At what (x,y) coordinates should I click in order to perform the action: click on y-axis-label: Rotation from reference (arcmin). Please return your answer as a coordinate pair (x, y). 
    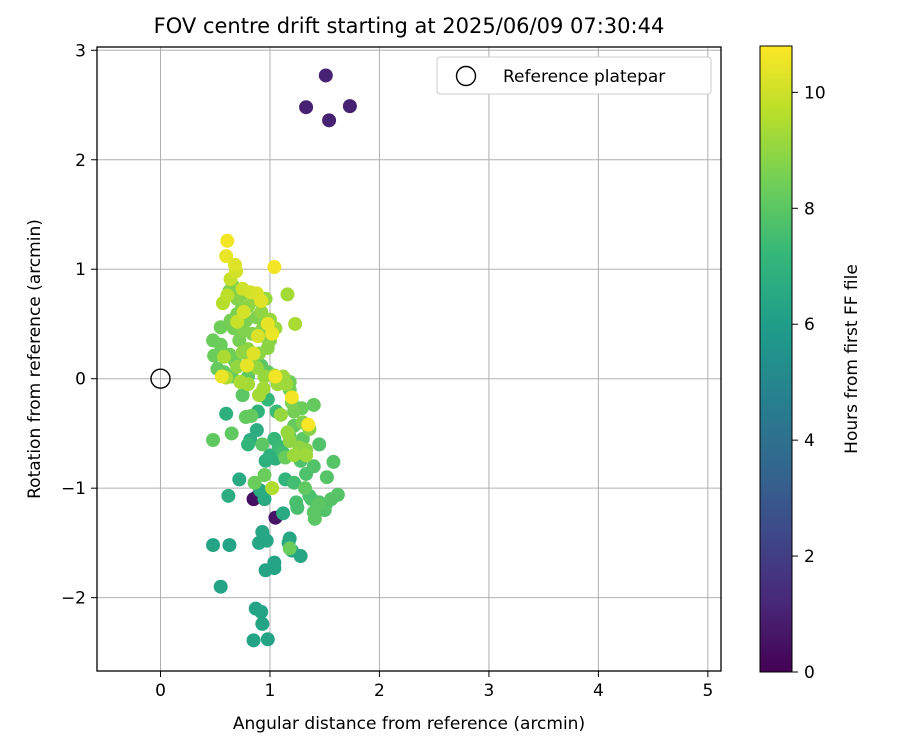
    Looking at the image, I should click on (35, 359).